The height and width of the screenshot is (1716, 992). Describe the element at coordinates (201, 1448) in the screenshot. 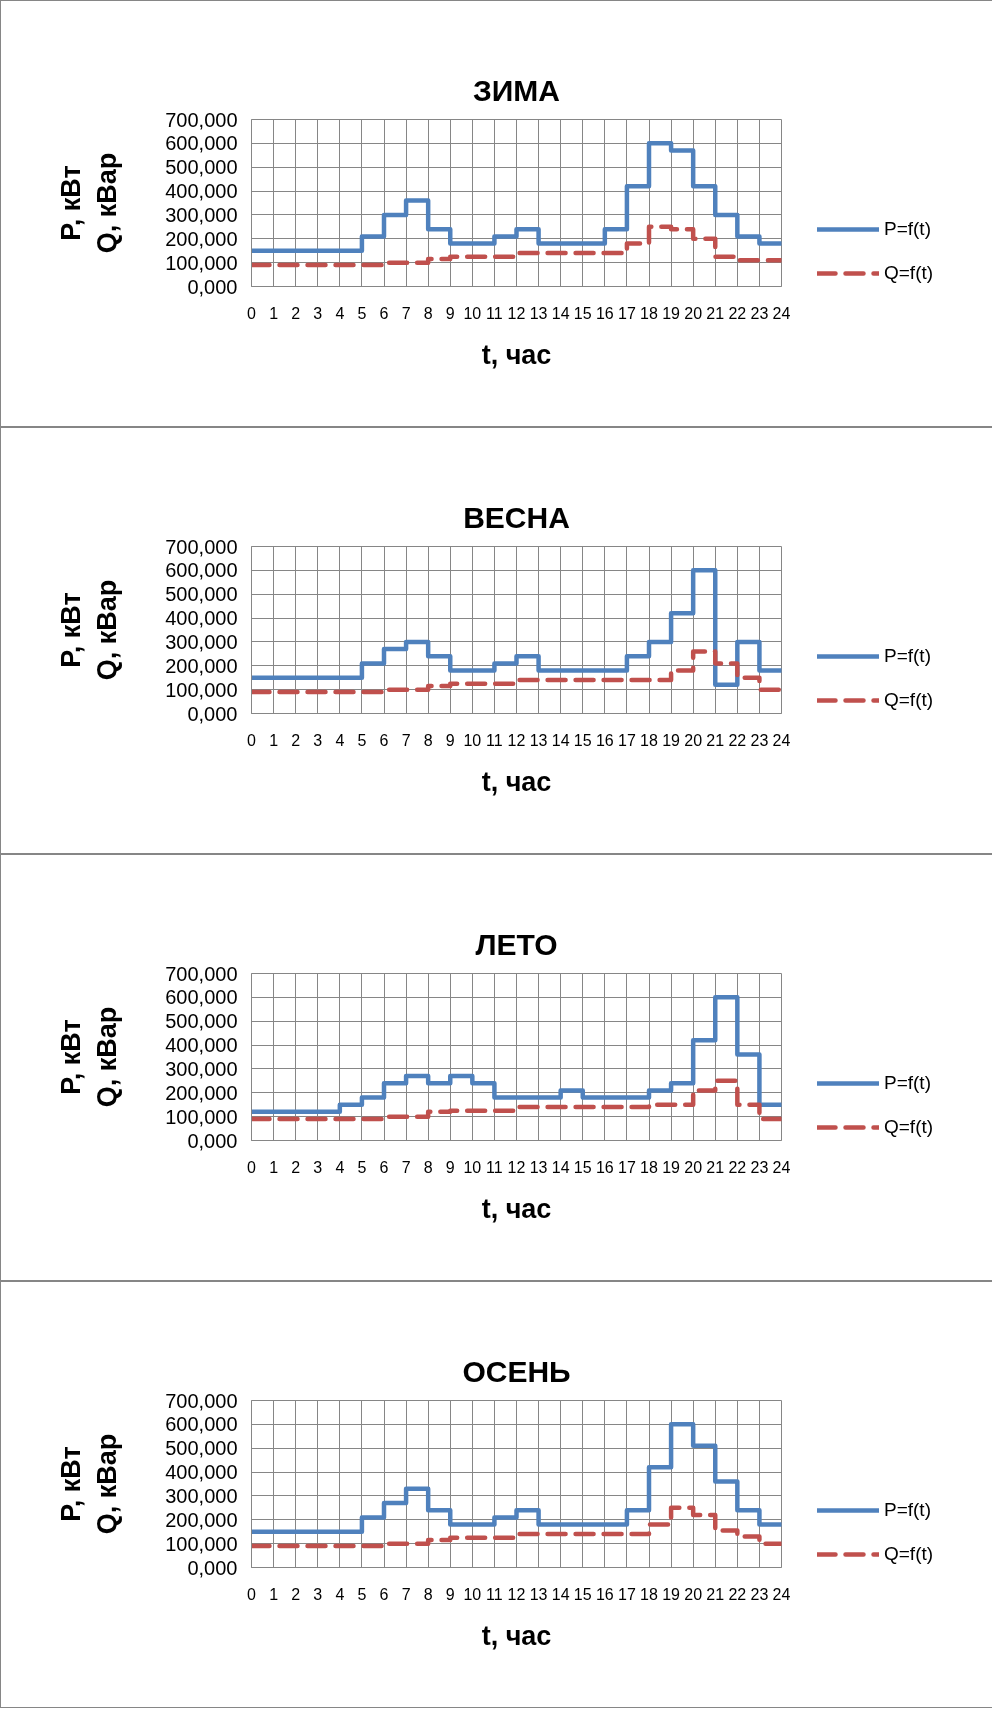

I see `y-tick-label: 500,000` at that location.